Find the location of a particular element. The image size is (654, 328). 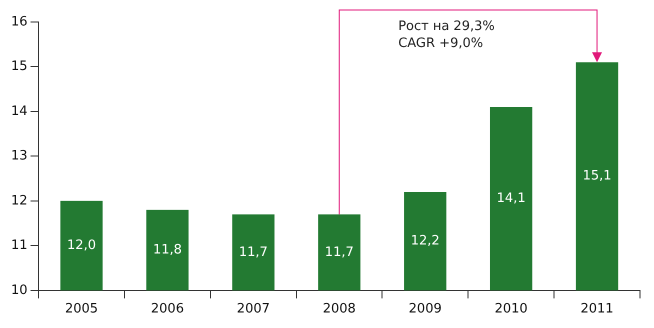

y-tick-label: 14 is located at coordinates (19, 111).